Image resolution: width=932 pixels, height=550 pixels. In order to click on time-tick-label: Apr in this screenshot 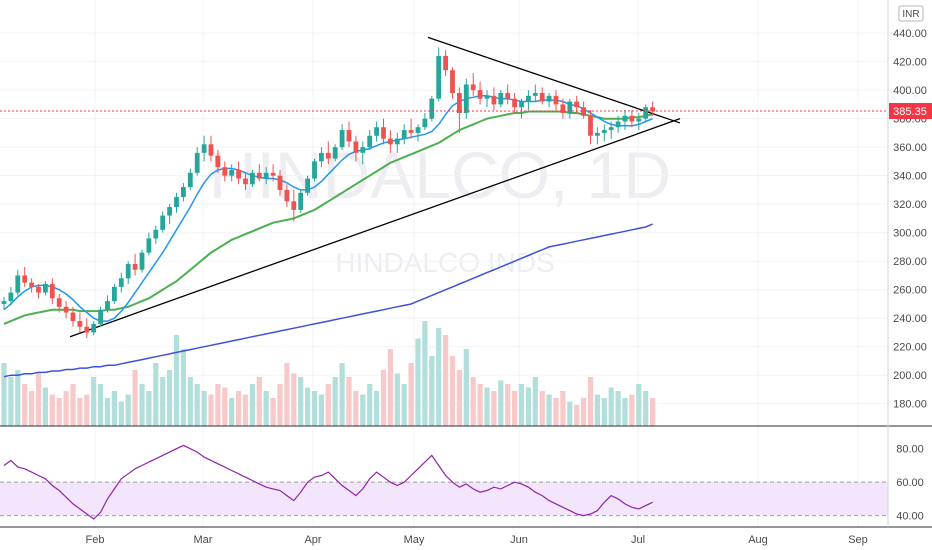, I will do `click(312, 540)`.